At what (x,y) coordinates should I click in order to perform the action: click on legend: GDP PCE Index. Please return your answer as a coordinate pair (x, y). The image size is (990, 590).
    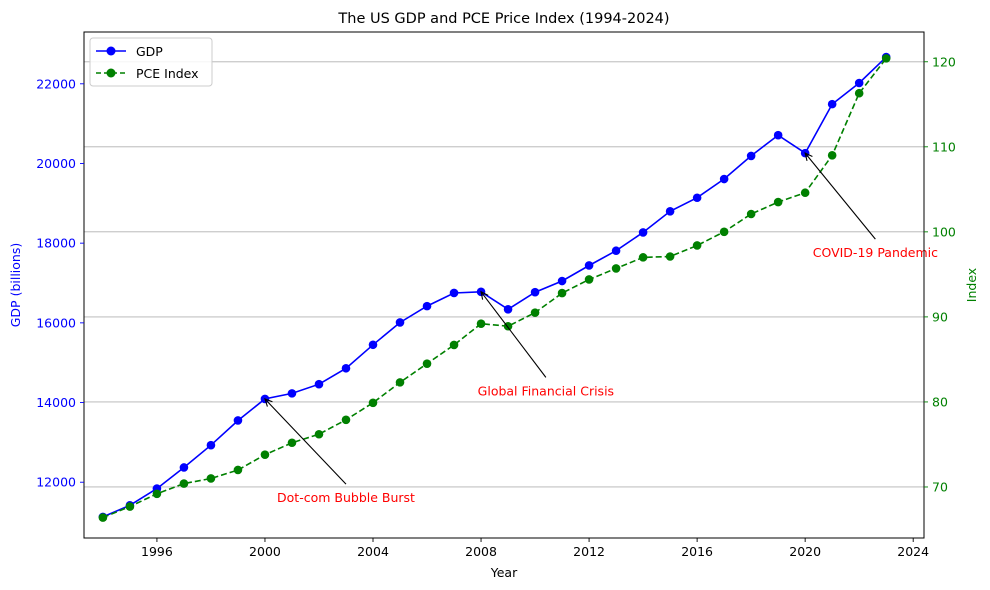
    Looking at the image, I should click on (151, 62).